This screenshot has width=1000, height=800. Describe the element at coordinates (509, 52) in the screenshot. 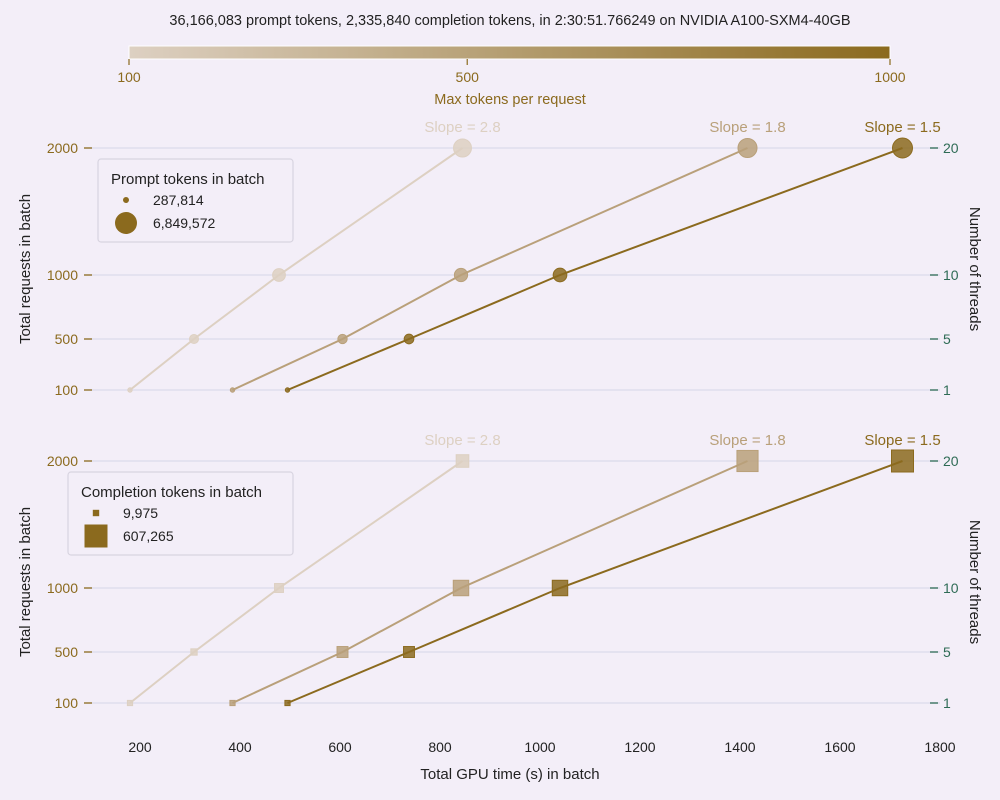

I see `colorbar-gradient` at that location.